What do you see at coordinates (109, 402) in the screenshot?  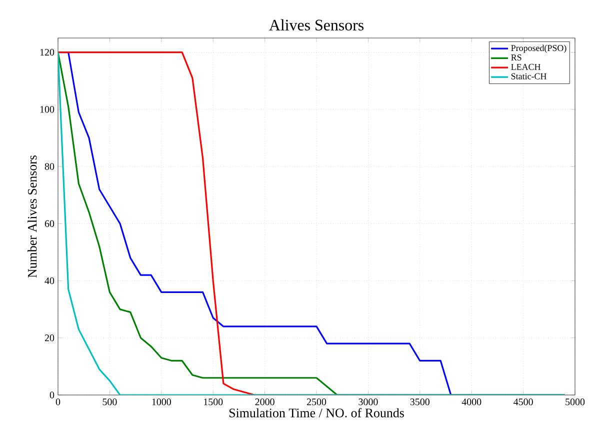 I see `x-tick-label: 500` at bounding box center [109, 402].